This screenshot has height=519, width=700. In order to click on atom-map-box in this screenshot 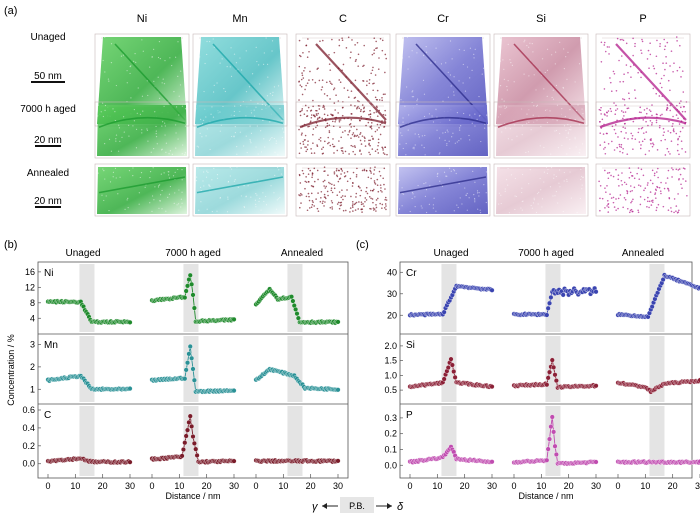, I will do `click(643, 130)`.